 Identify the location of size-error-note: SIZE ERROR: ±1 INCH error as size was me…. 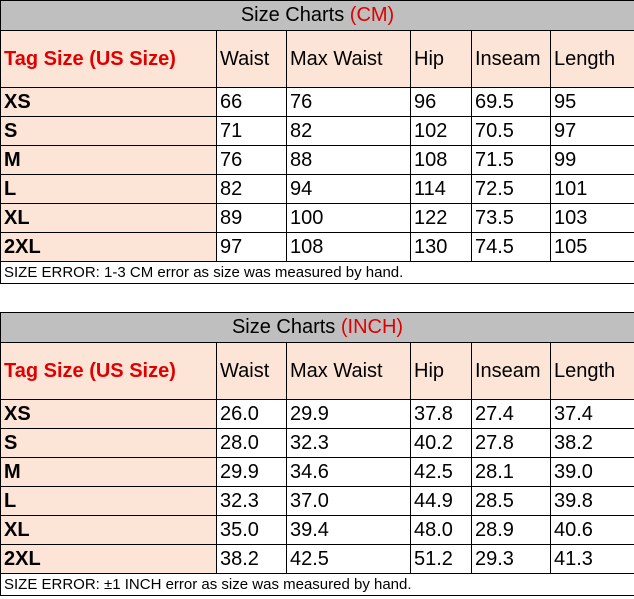
(317, 584).